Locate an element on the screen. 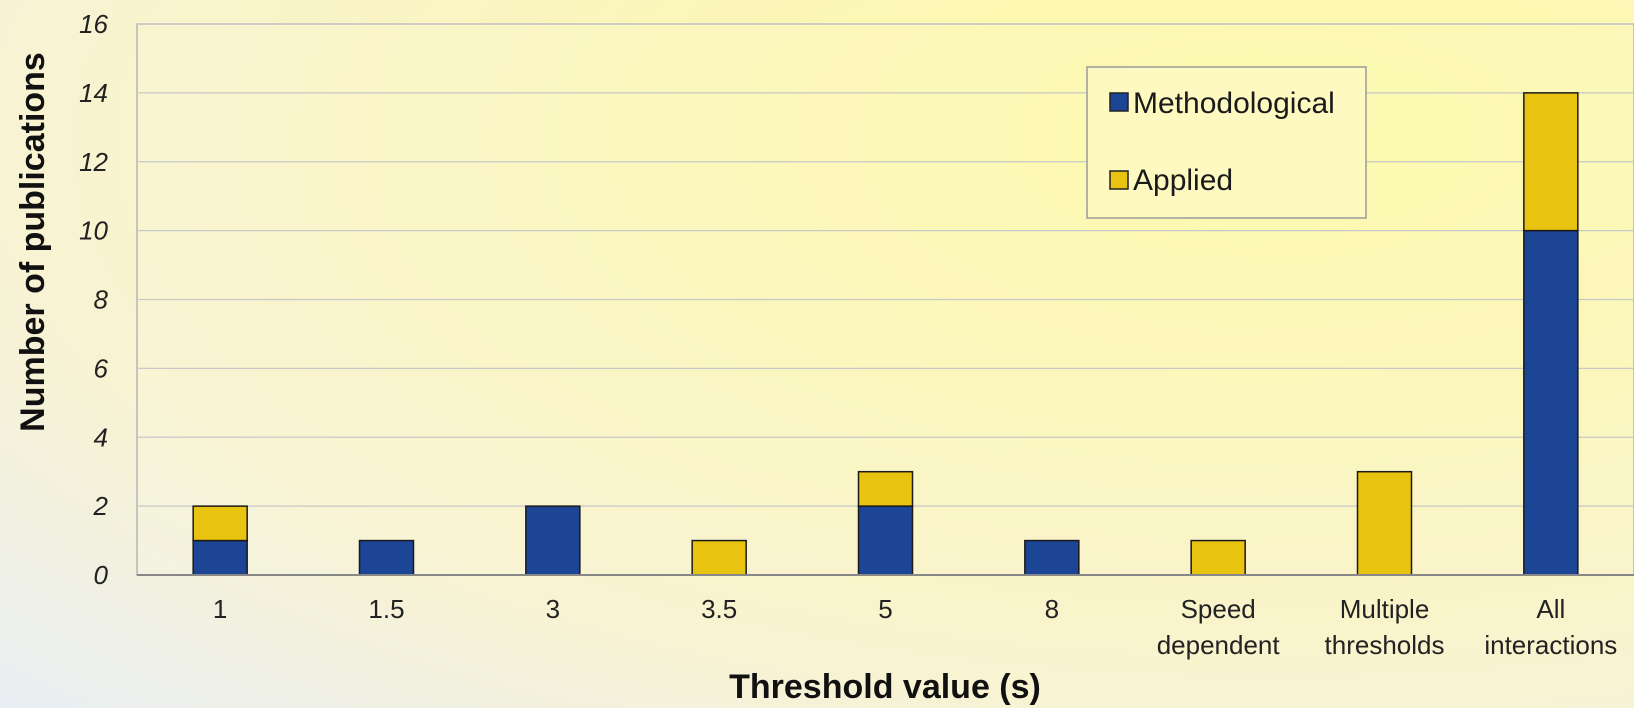 The image size is (1634, 708). y-tick-label: 4 is located at coordinates (101, 437).